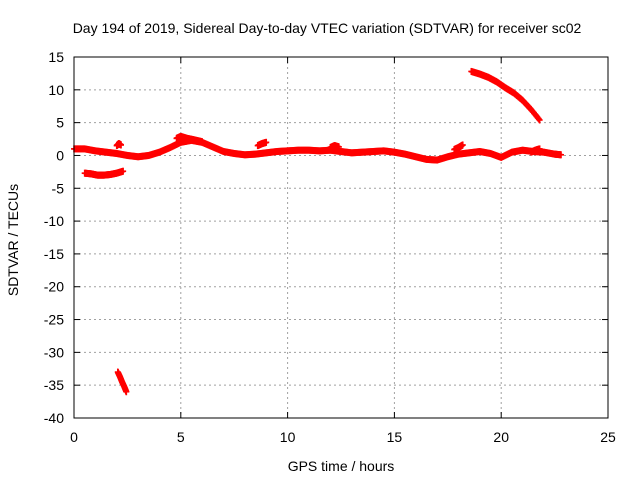 The height and width of the screenshot is (480, 640). Describe the element at coordinates (54, 385) in the screenshot. I see `y-tick-label: -35` at that location.